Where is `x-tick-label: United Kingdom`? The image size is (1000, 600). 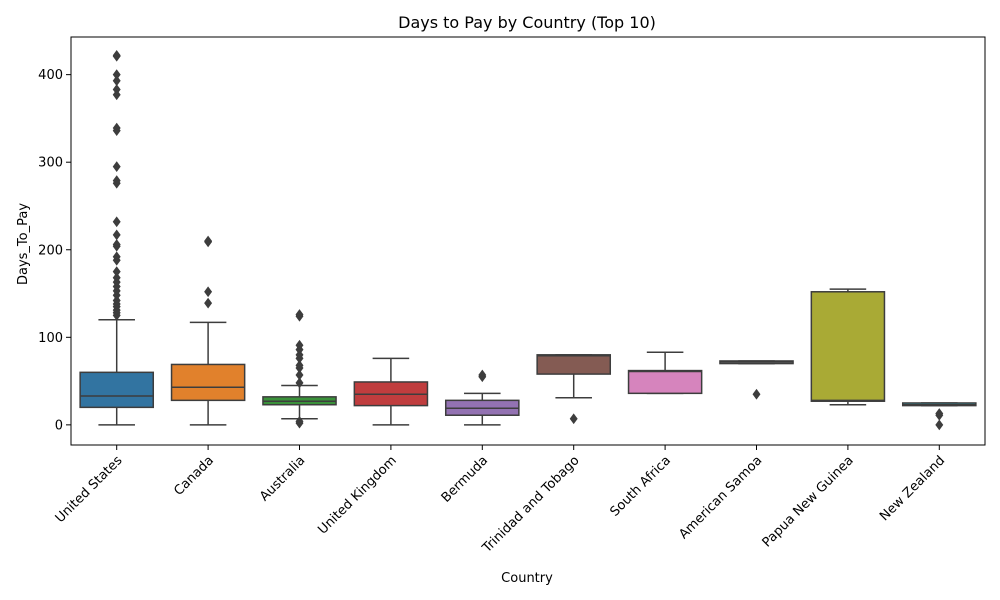
x-tick-label: United Kingdom is located at coordinates (357, 495).